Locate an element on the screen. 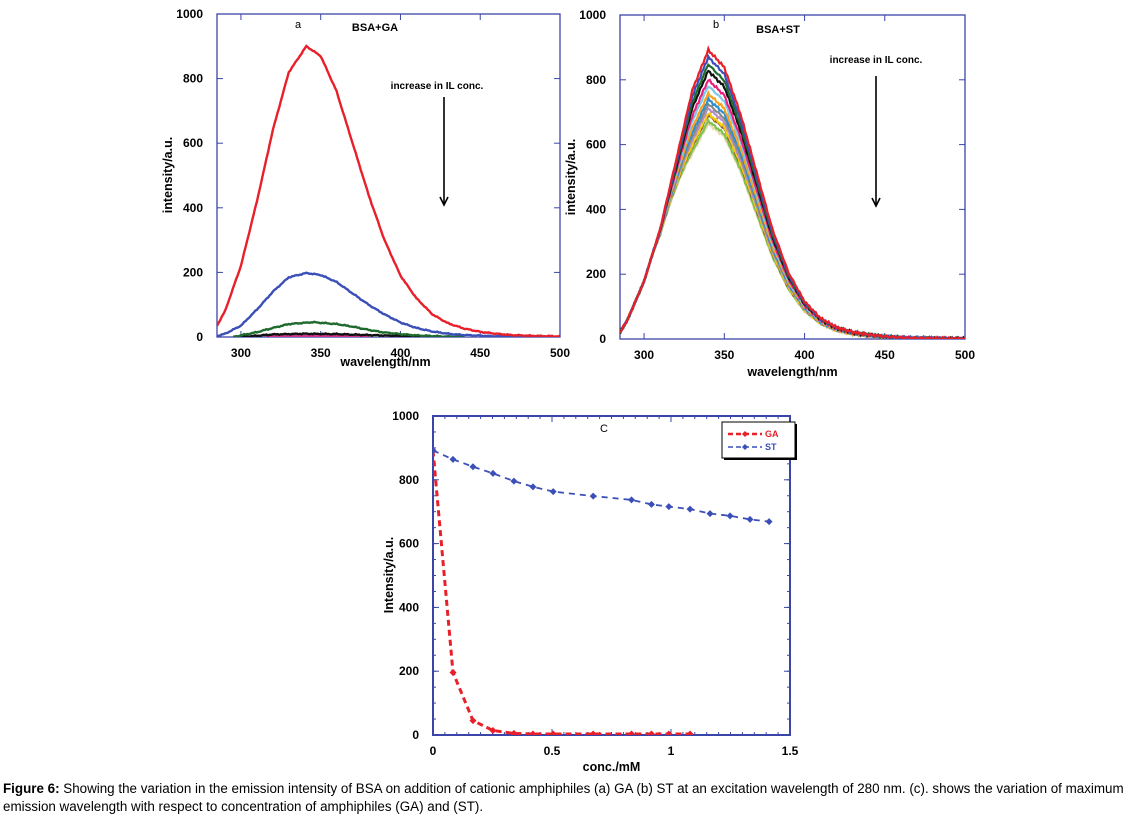 The image size is (1133, 820). legend-marker-GA is located at coordinates (745, 434).